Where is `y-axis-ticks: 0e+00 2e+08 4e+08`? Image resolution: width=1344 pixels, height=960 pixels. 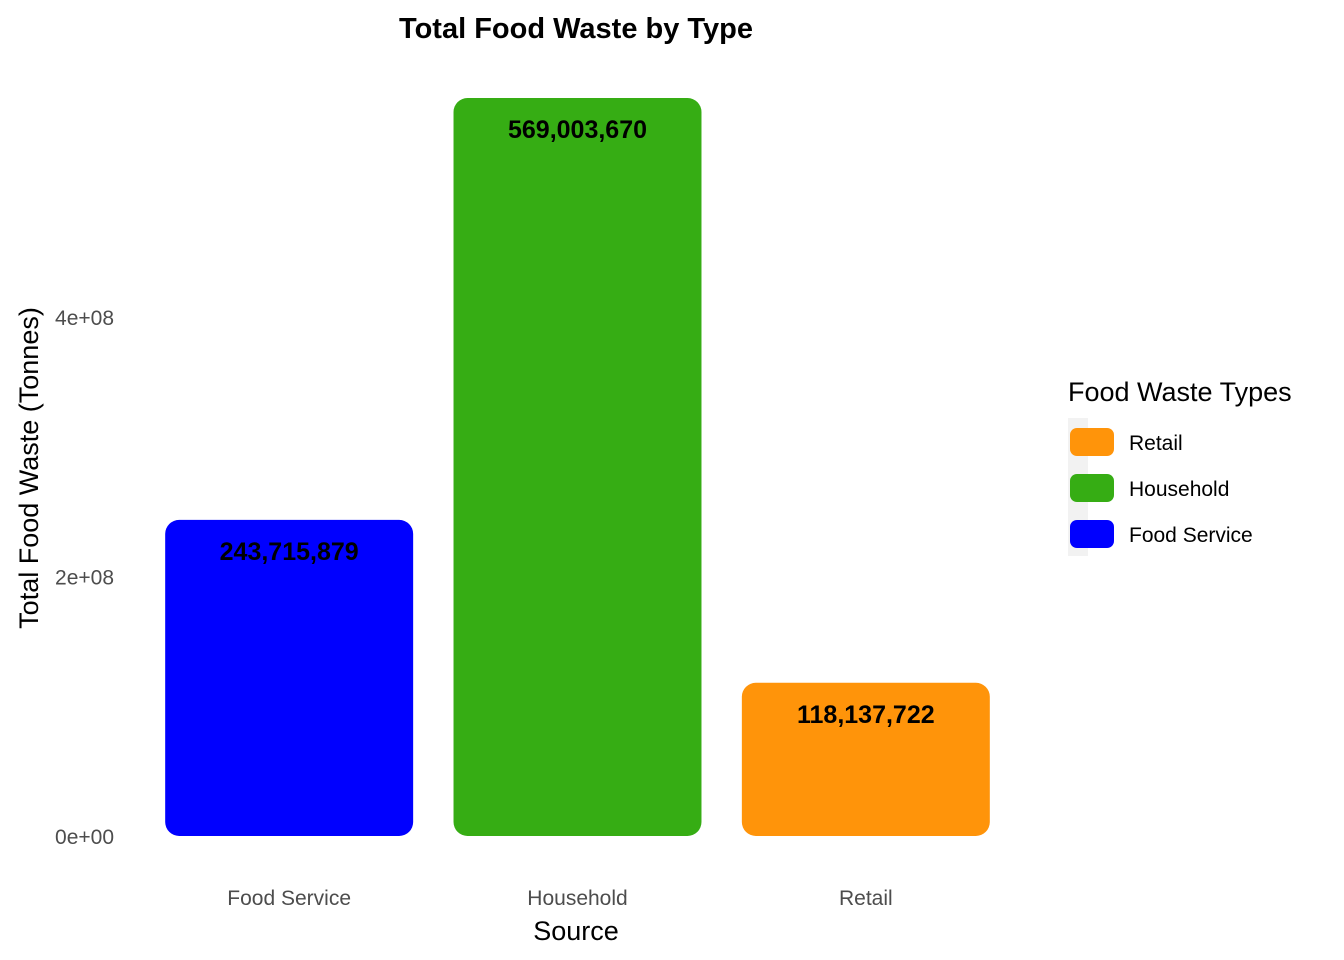 y-axis-ticks: 0e+00 2e+08 4e+08 is located at coordinates (84, 578).